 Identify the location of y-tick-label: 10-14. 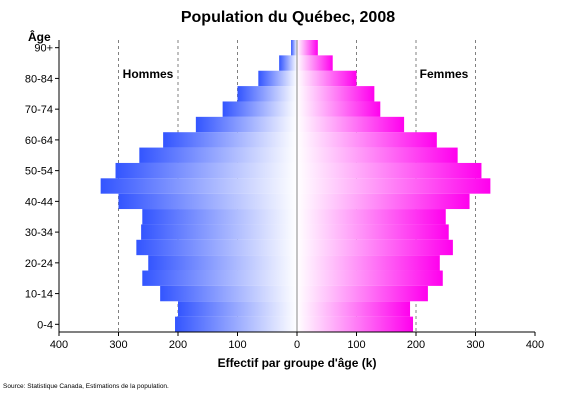
(39, 295).